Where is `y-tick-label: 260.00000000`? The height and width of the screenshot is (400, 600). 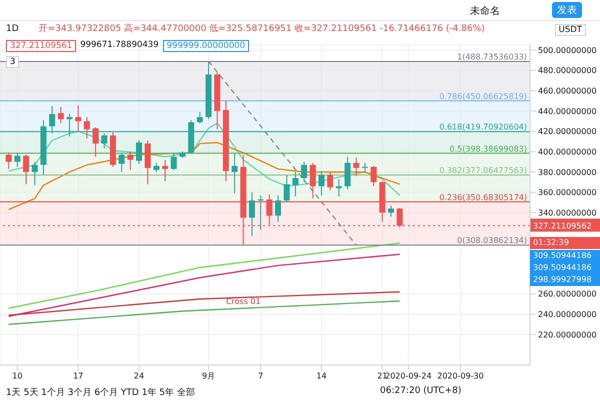
y-tick-label: 260.00000000 is located at coordinates (567, 294).